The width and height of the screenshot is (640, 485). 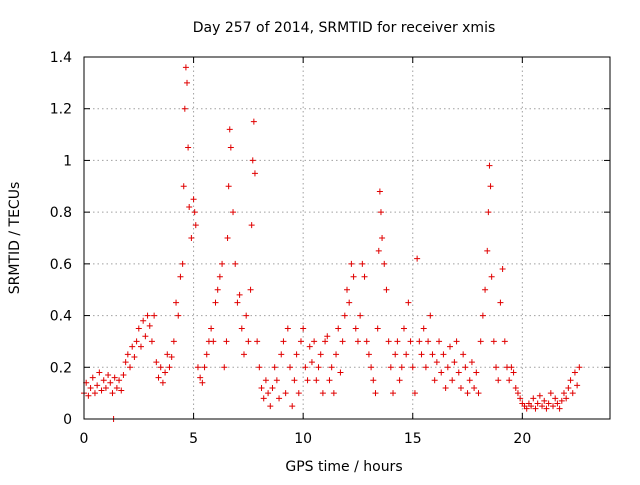 I want to click on x-axis-label: GPS time / hours, so click(x=343, y=467).